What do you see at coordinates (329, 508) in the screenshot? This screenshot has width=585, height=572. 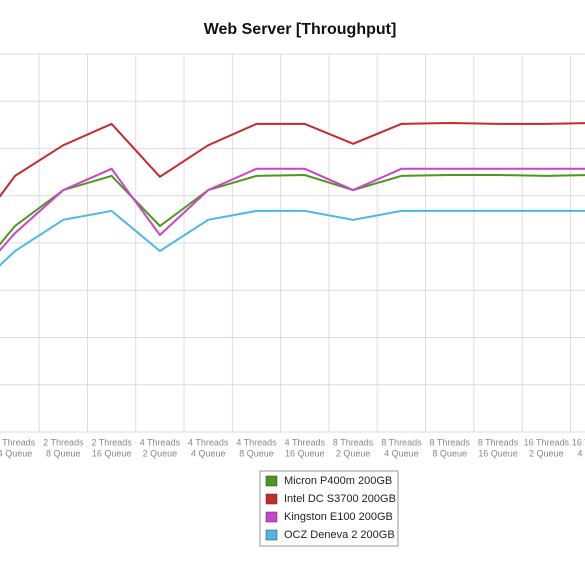 I see `legend` at bounding box center [329, 508].